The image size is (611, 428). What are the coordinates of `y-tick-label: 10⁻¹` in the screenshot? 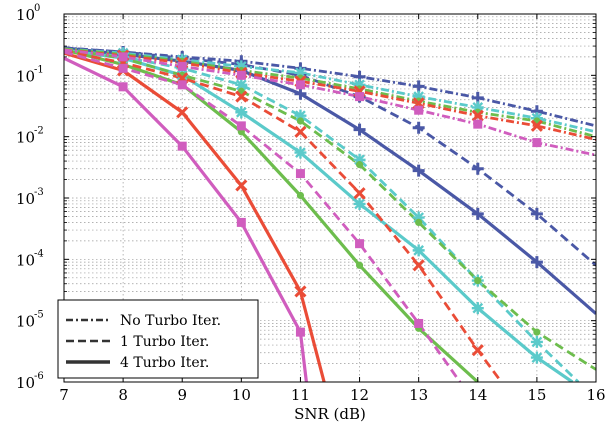 It's located at (30, 74).